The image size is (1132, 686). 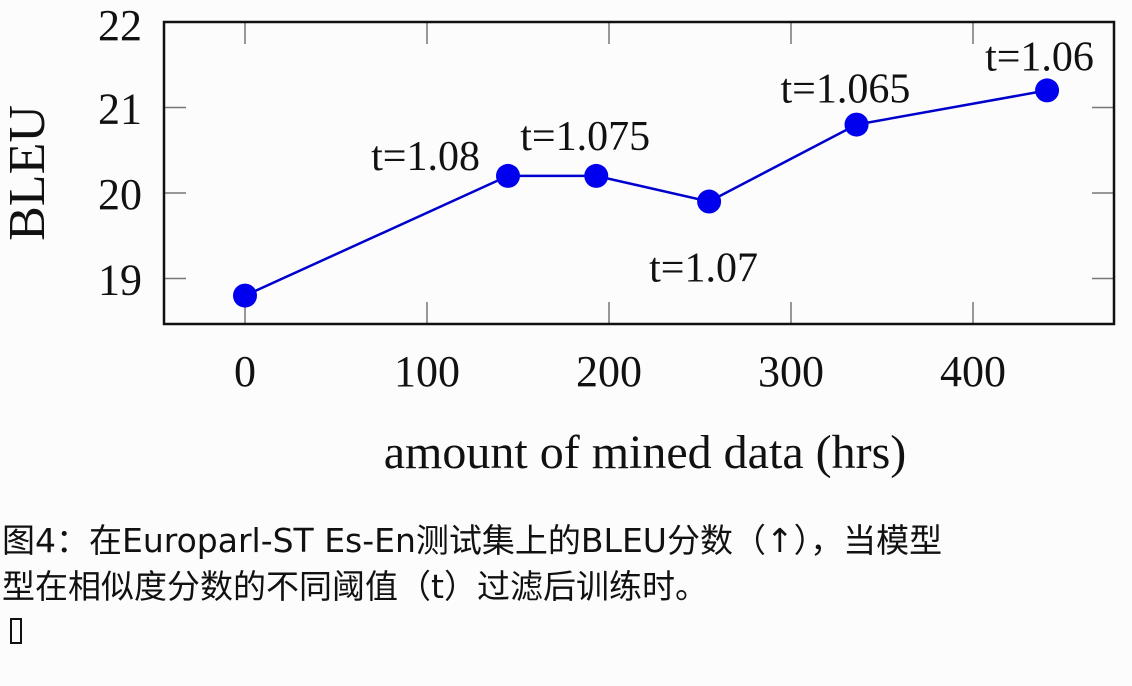 I want to click on point-annotation: t=1.065, so click(x=846, y=90).